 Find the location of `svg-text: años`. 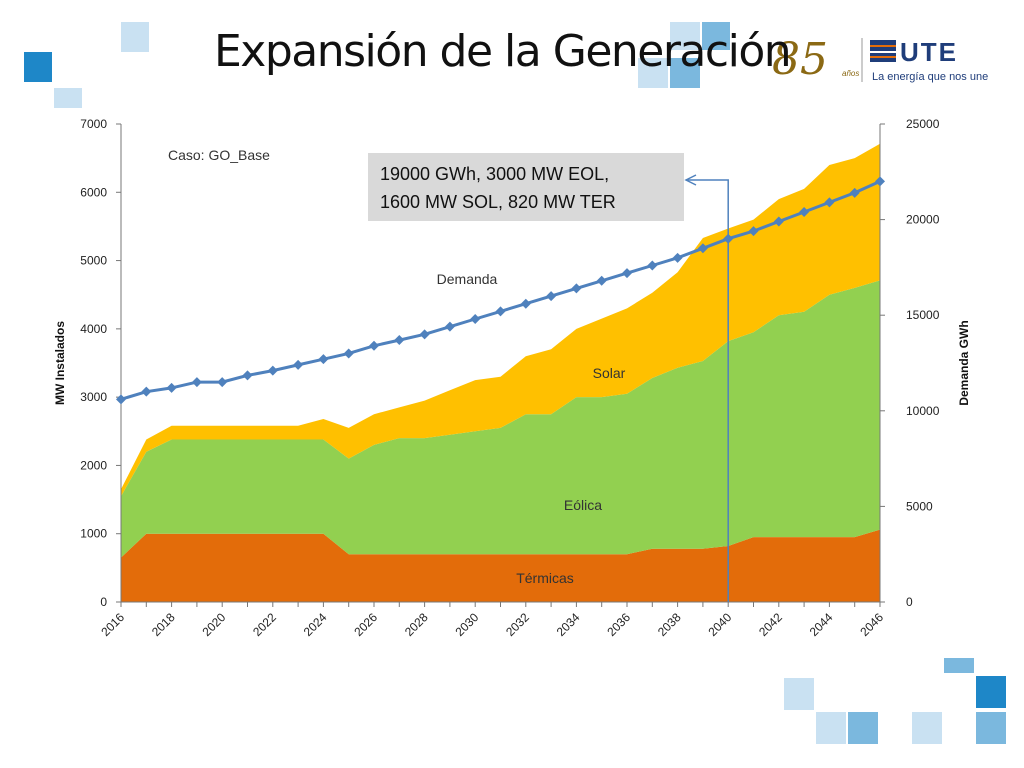

svg-text: años is located at coordinates (850, 73).